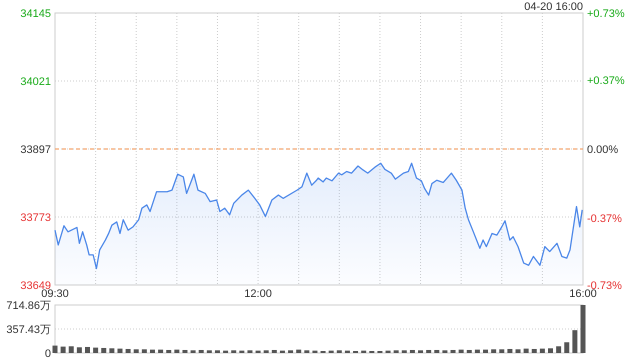  Describe the element at coordinates (35, 218) in the screenshot. I see `y-tick-label: 33773` at that location.